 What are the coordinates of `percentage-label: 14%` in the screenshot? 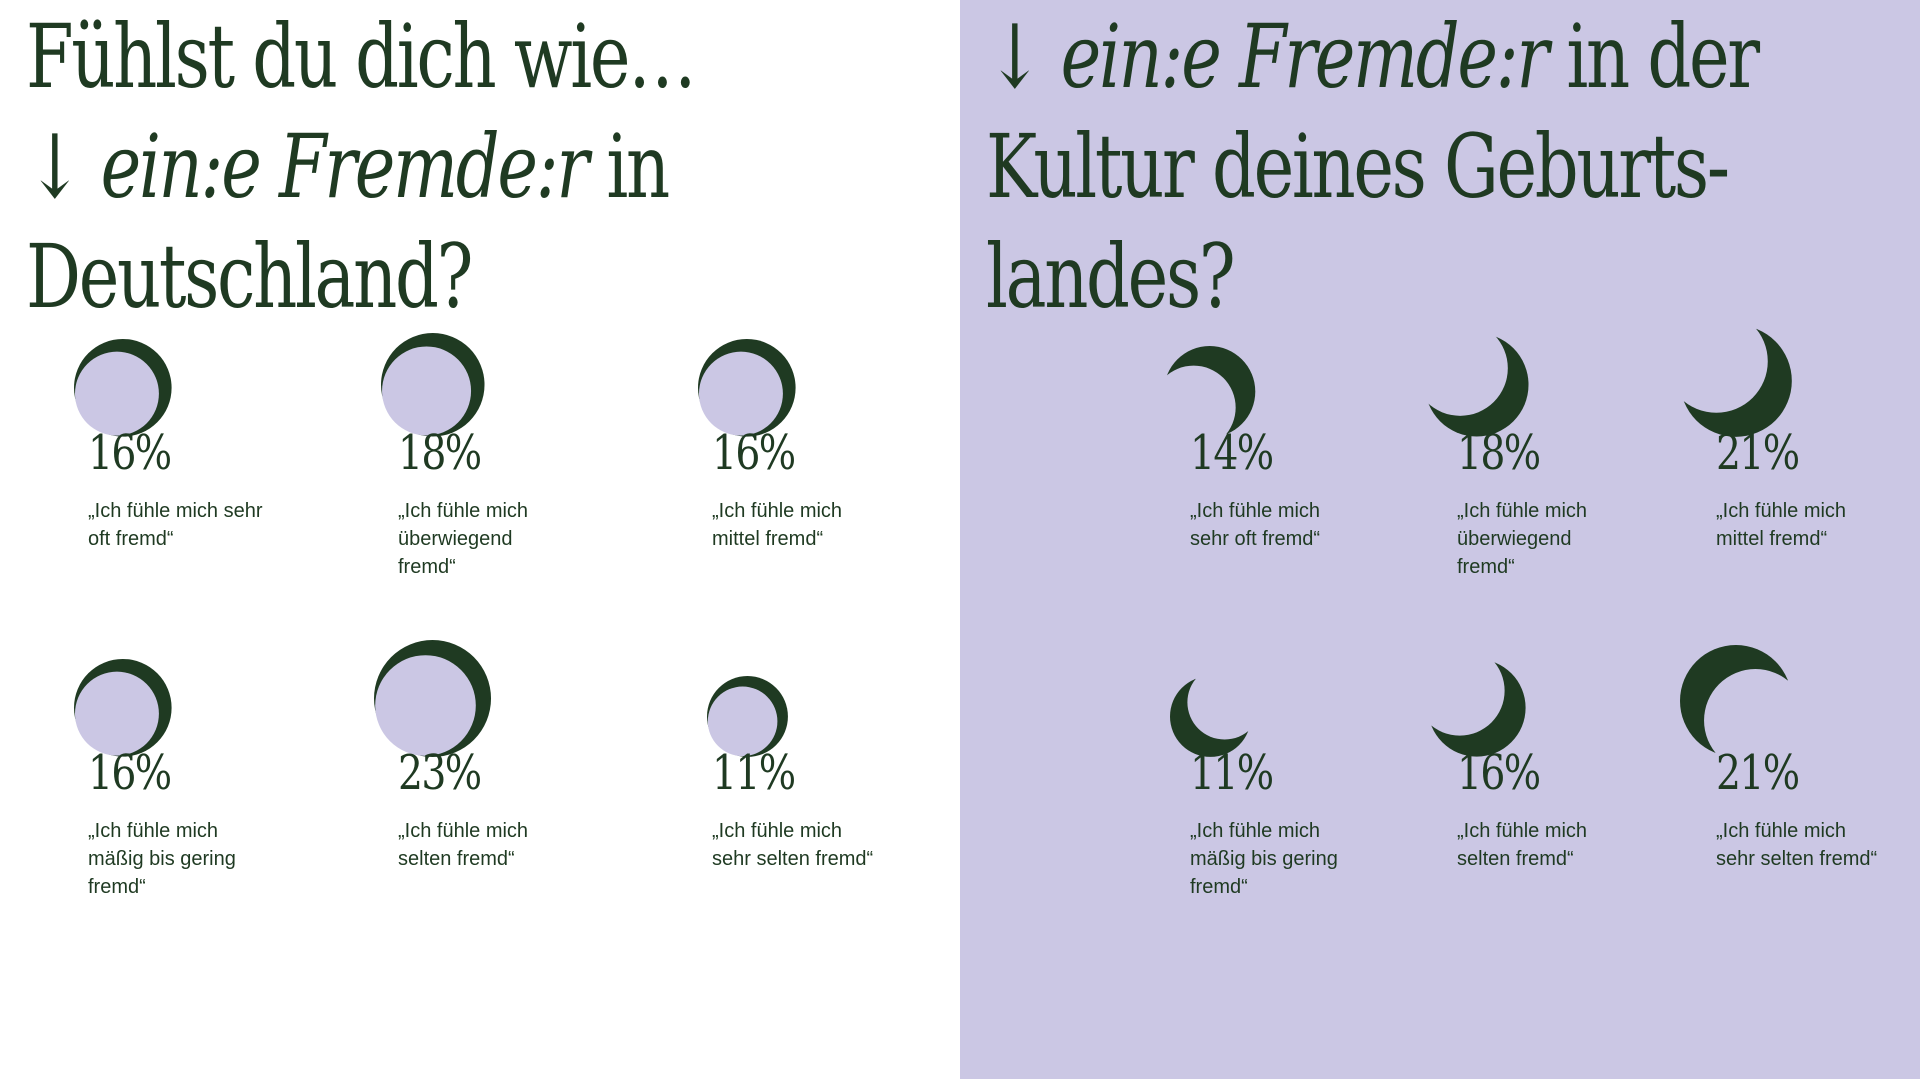 It's located at (1232, 453).